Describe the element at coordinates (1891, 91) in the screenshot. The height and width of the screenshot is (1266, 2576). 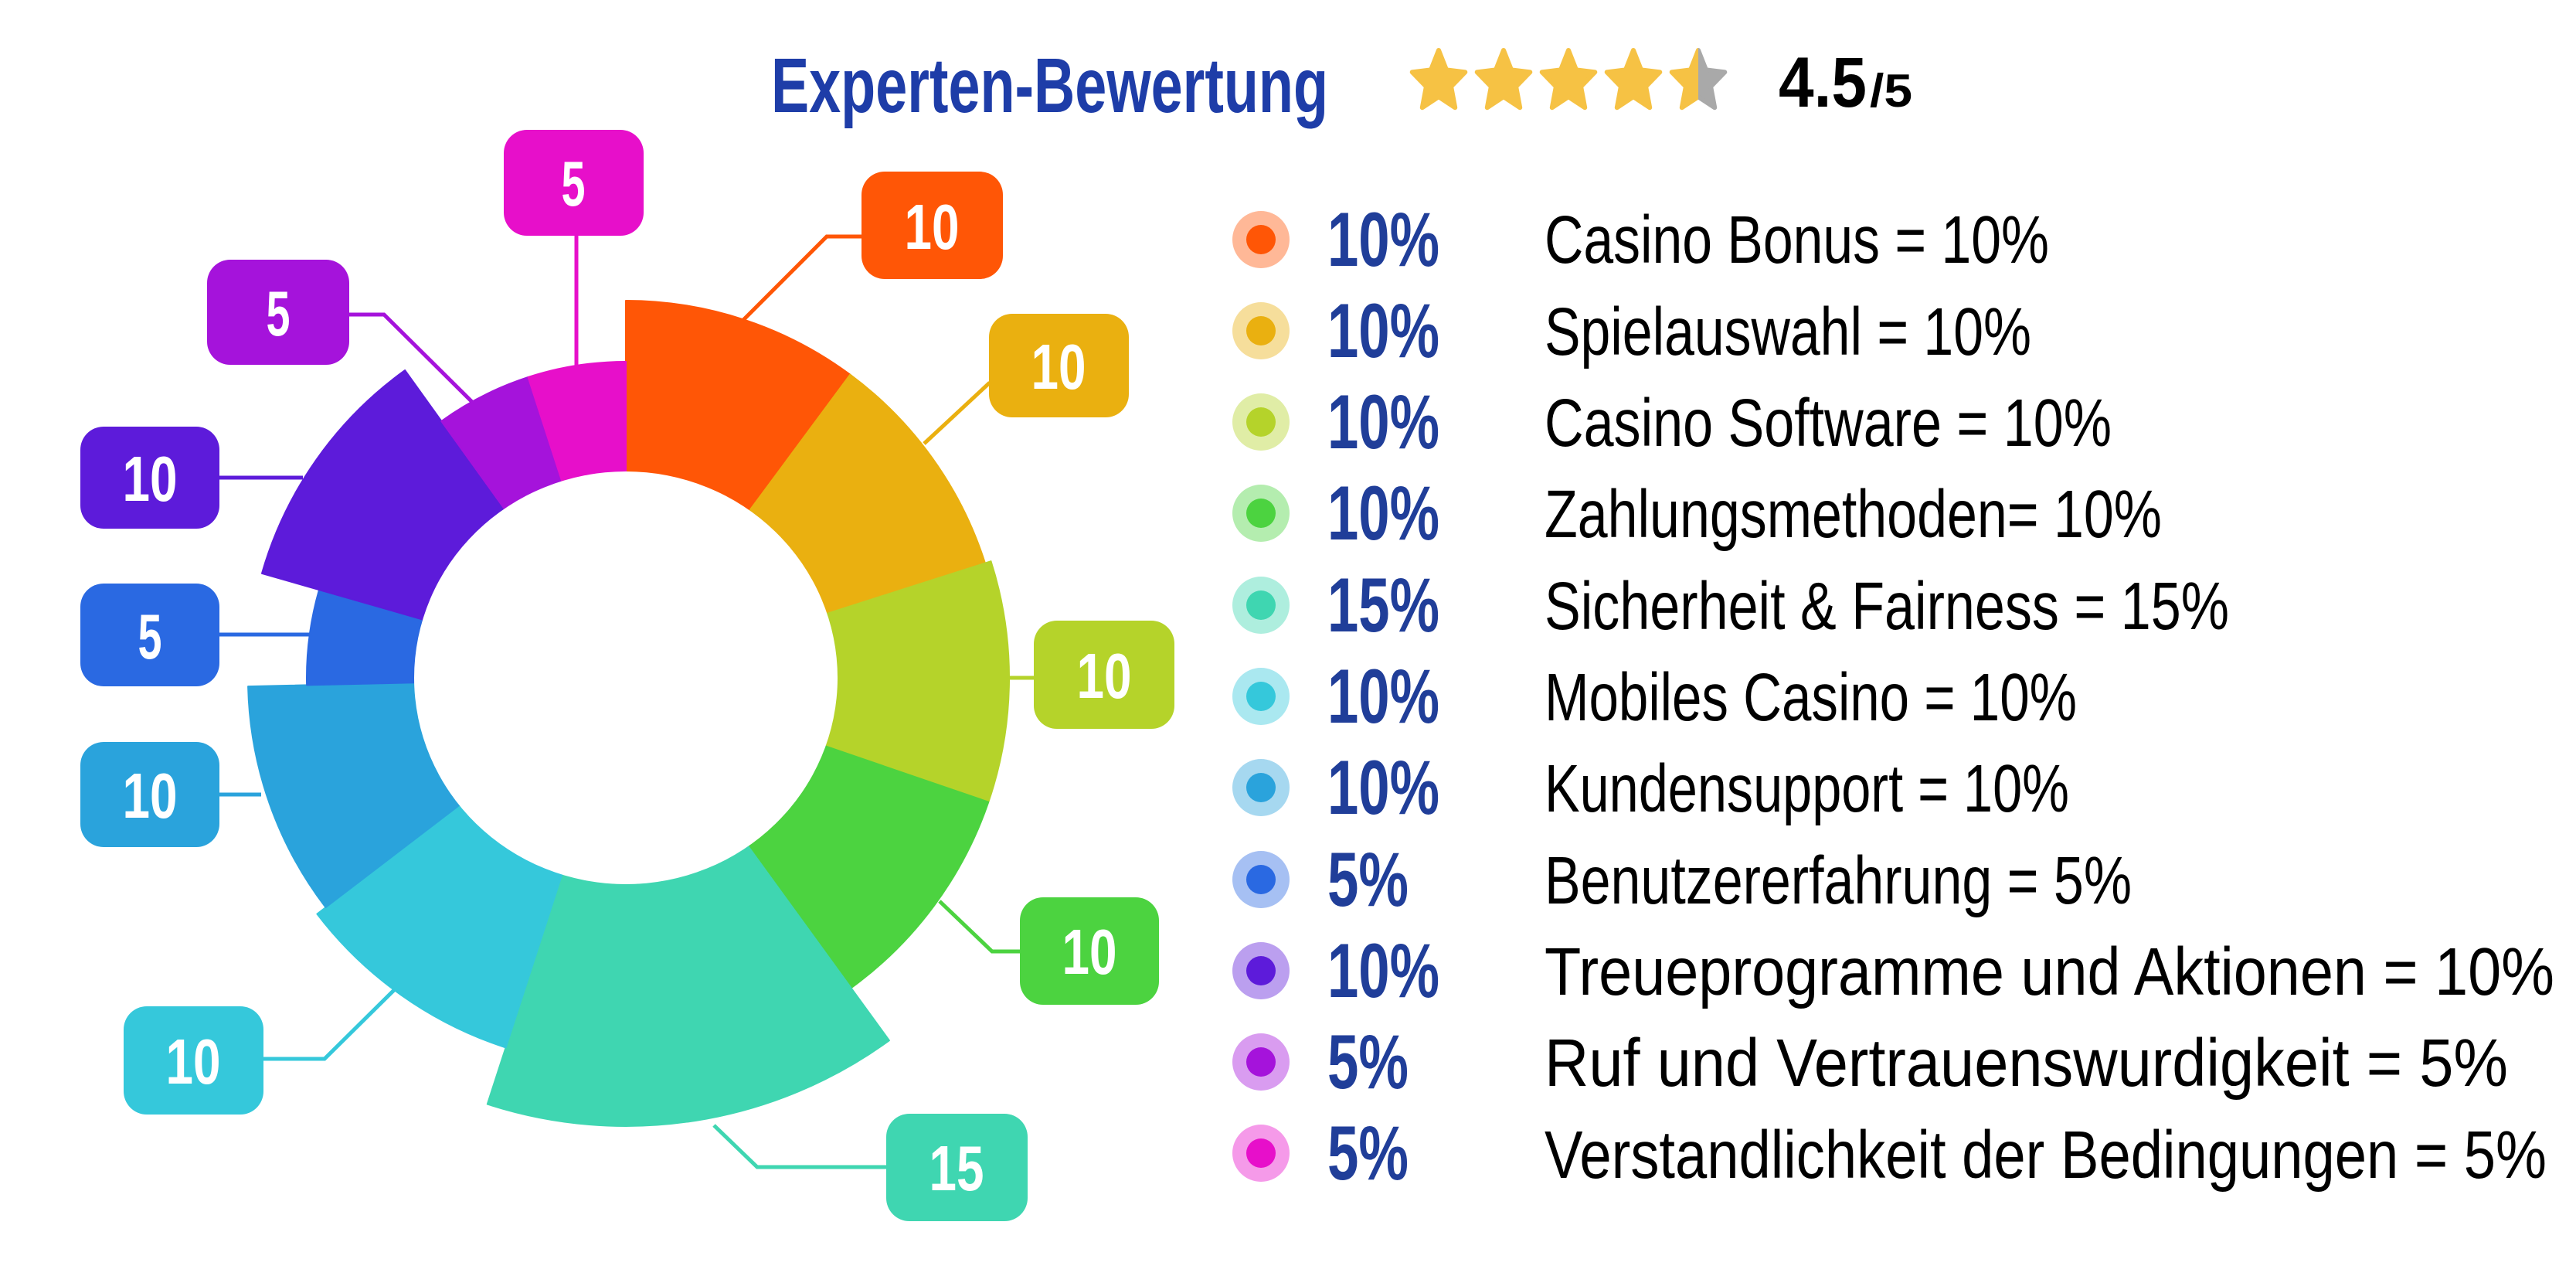
I see `svg-text: /5` at that location.